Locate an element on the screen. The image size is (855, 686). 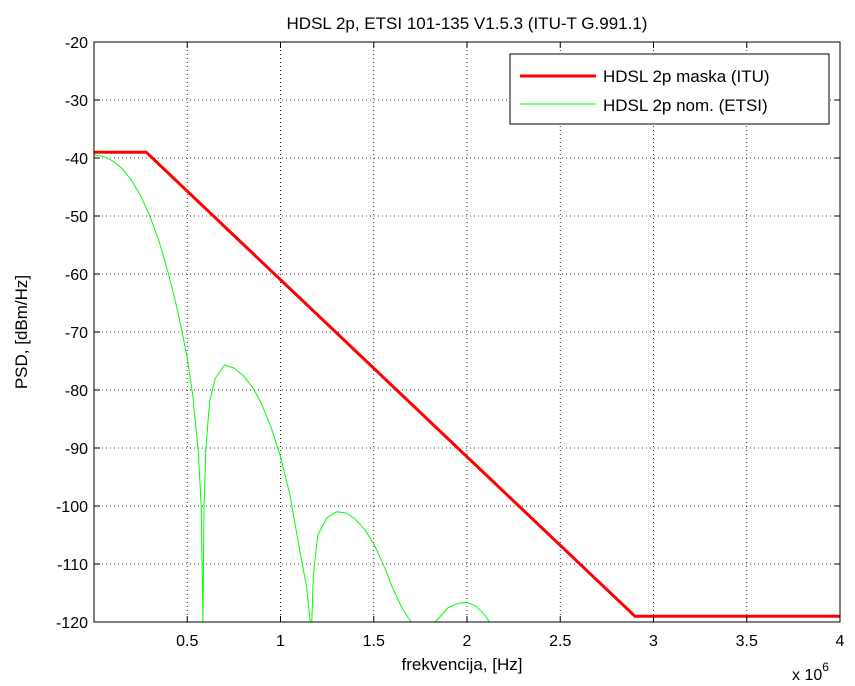
y-tick-label: -70 is located at coordinates (76, 333).